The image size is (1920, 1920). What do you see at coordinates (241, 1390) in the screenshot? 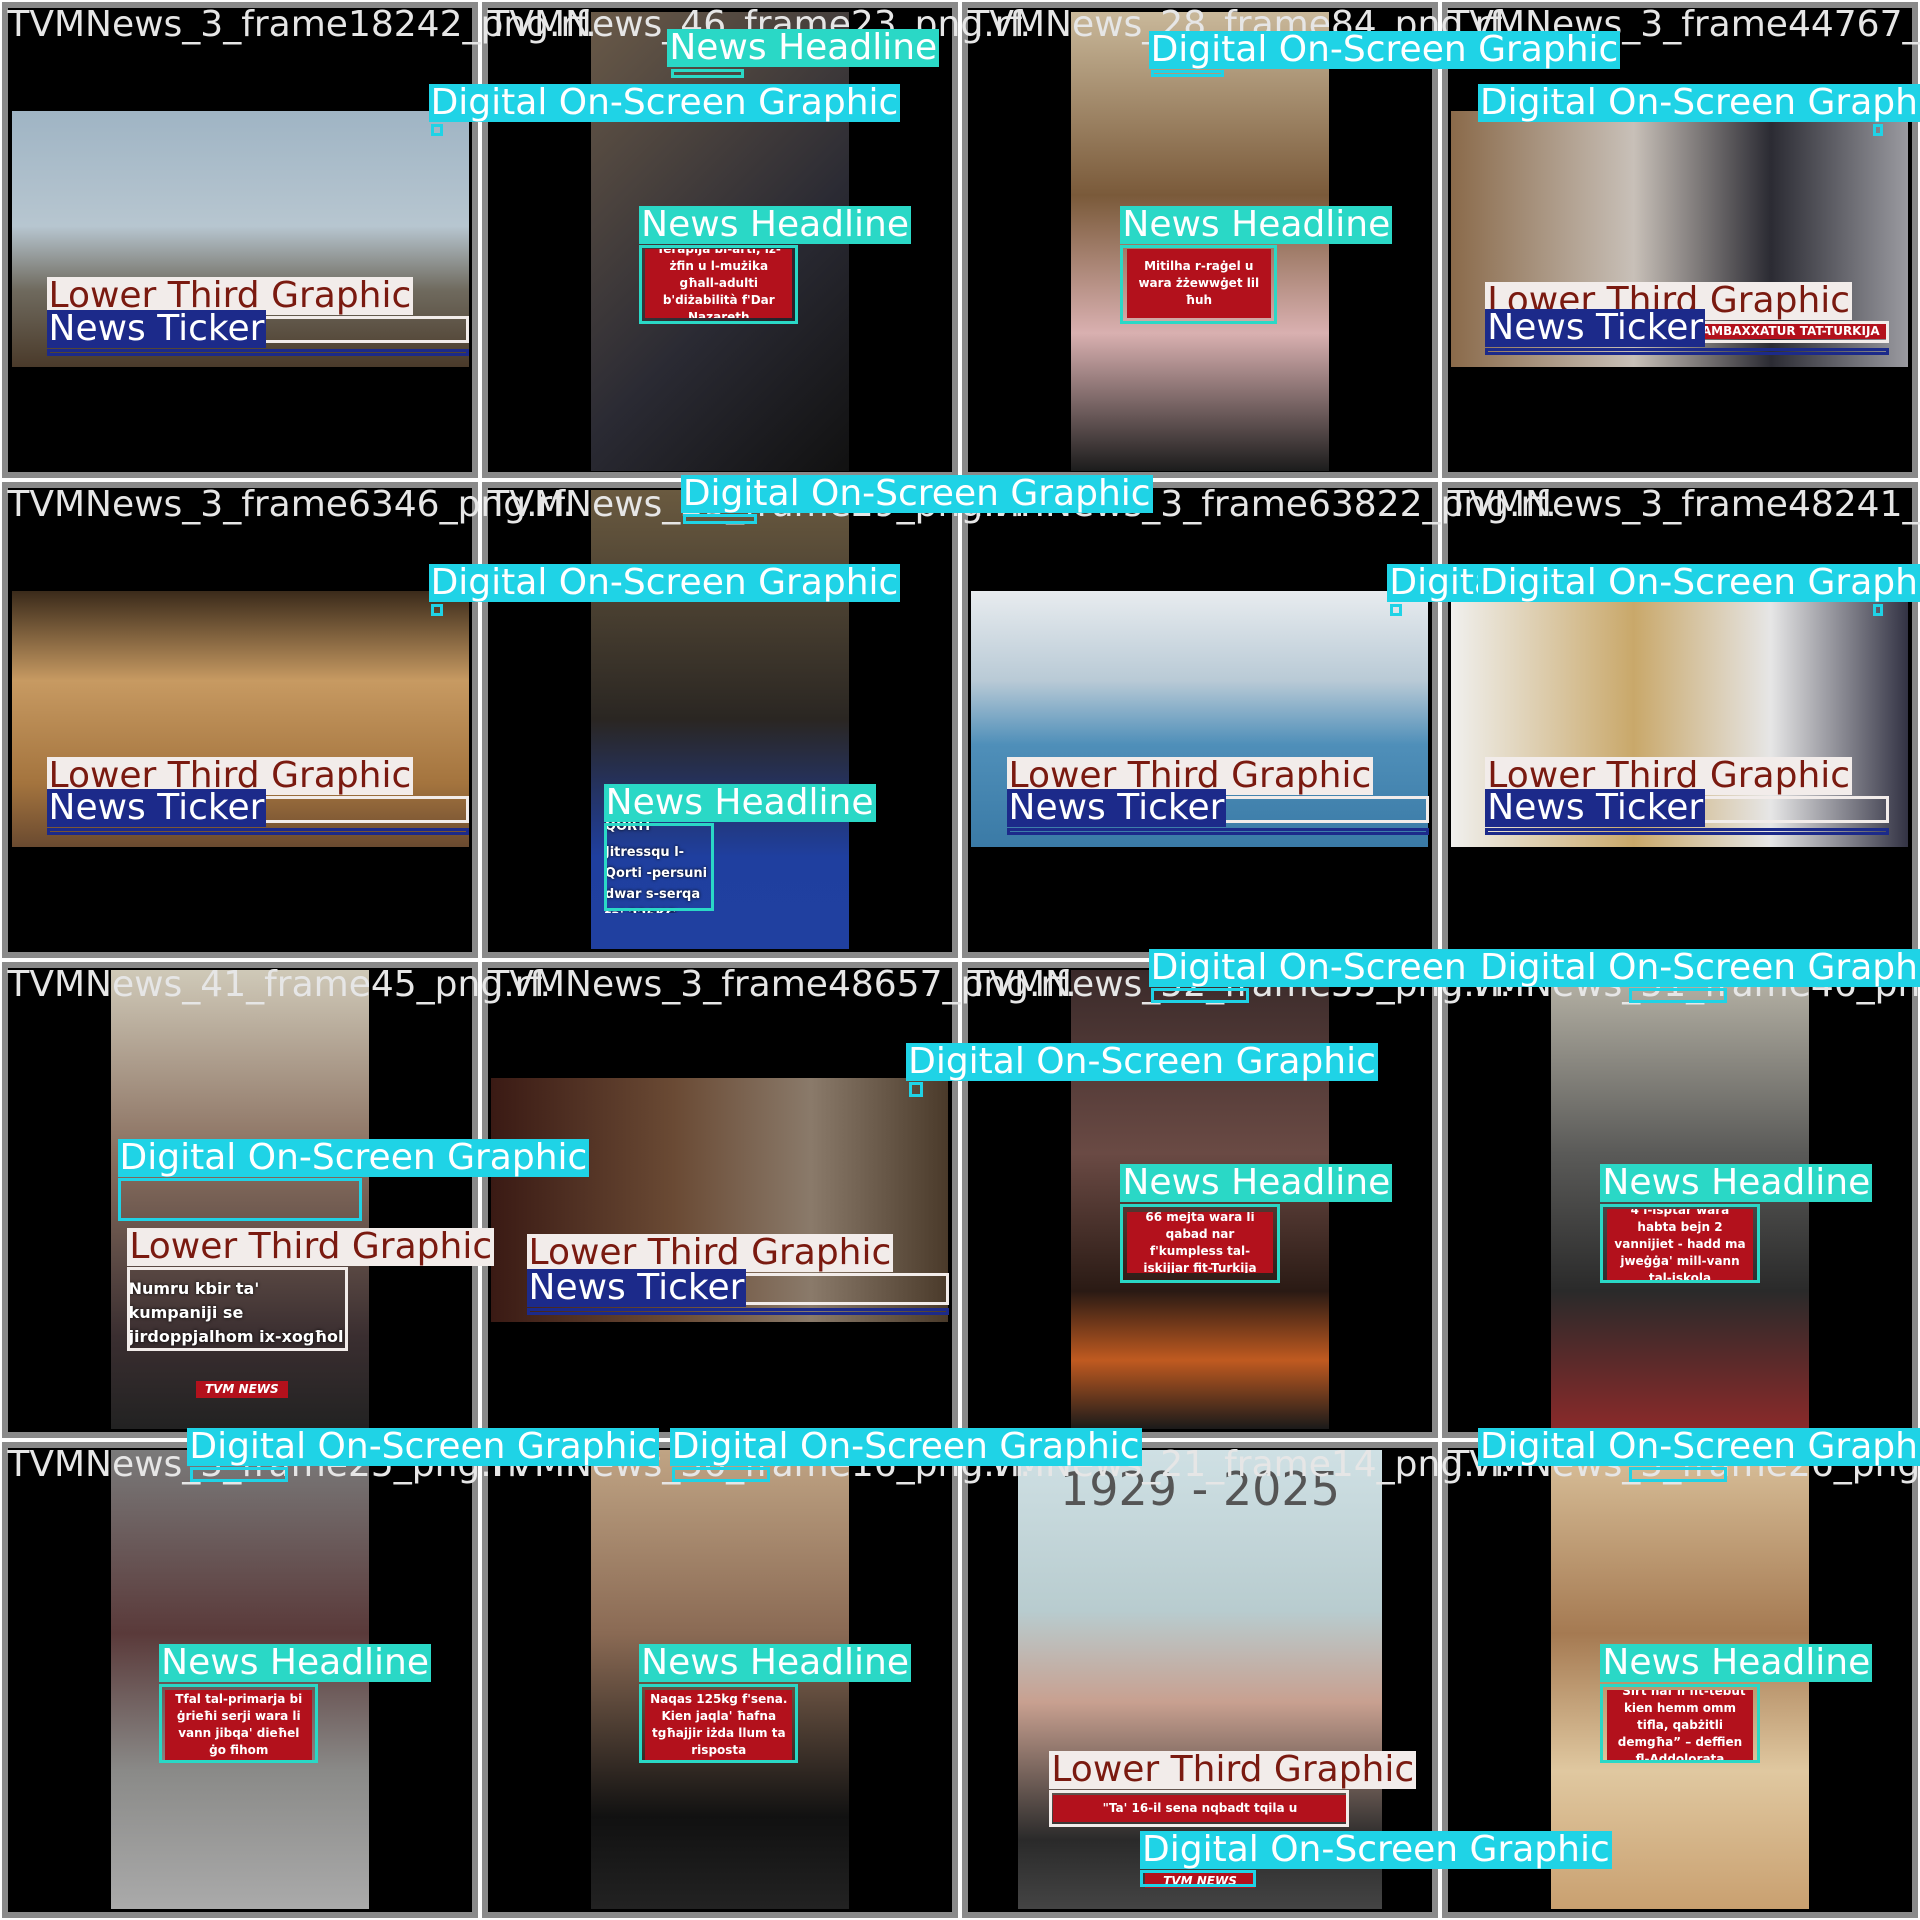
I see `on-screen-caption: TVM NEWS` at bounding box center [241, 1390].